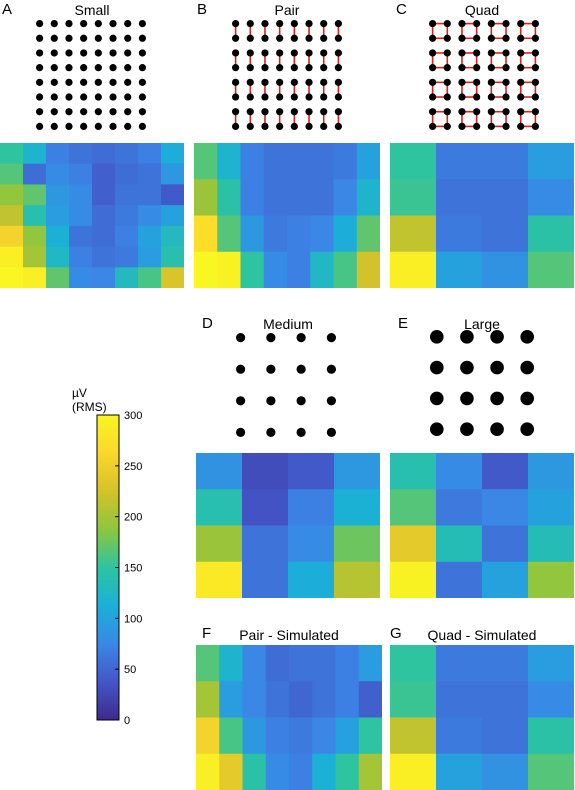 This screenshot has width=575, height=790. What do you see at coordinates (207, 323) in the screenshot?
I see `panel-letter: D` at bounding box center [207, 323].